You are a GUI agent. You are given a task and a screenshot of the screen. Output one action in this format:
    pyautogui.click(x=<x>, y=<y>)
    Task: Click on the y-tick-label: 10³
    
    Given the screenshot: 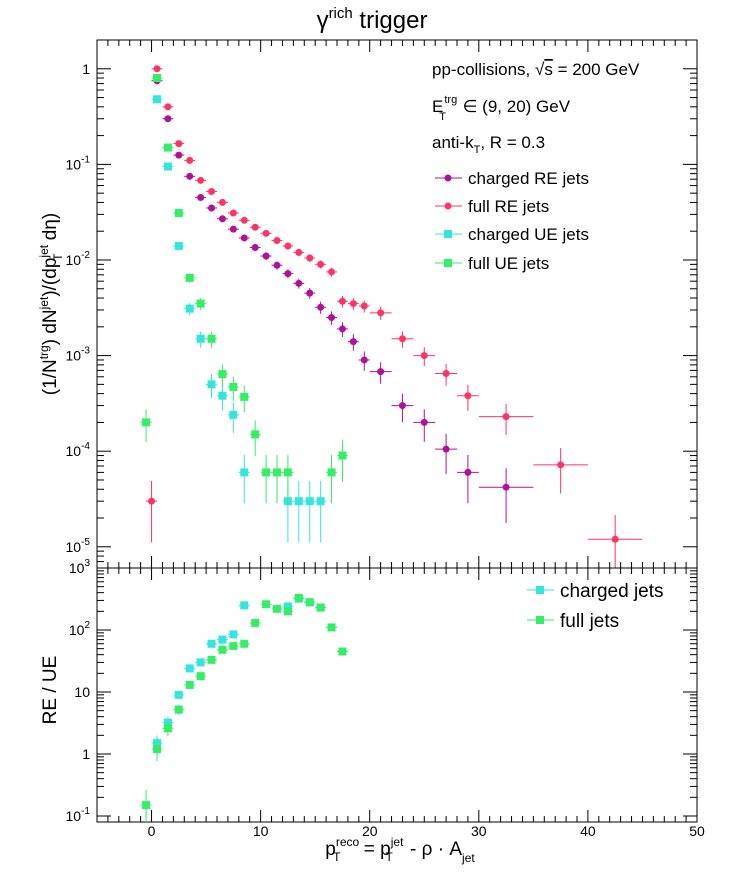 What is the action you would take?
    pyautogui.click(x=80, y=567)
    